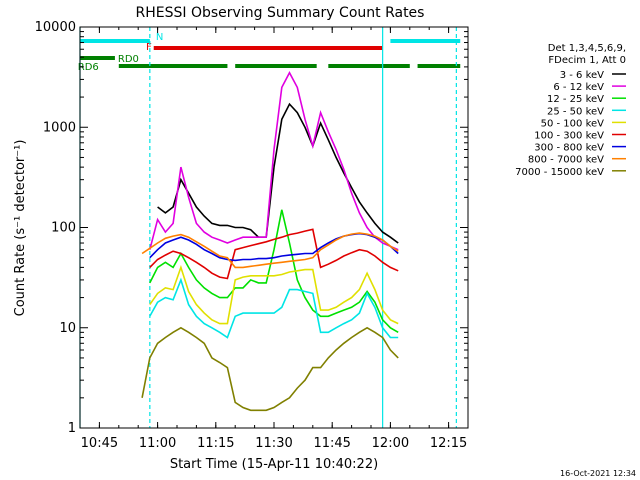 This screenshot has height=480, width=640. Describe the element at coordinates (159, 37) in the screenshot. I see `flag-label-n: N` at that location.